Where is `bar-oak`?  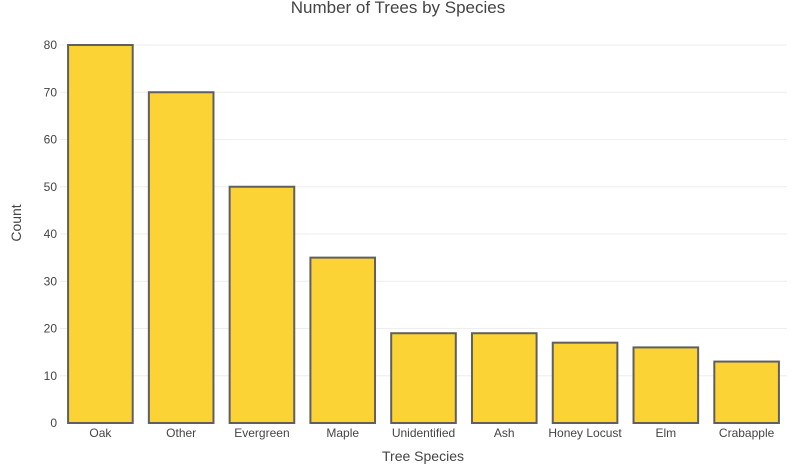 bar-oak is located at coordinates (100, 234).